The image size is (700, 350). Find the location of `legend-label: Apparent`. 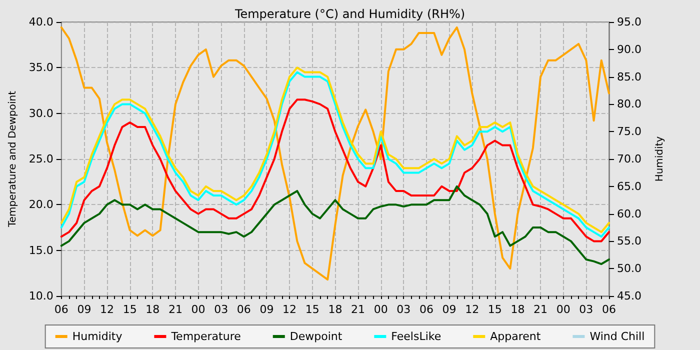

legend-label: Apparent is located at coordinates (516, 336).